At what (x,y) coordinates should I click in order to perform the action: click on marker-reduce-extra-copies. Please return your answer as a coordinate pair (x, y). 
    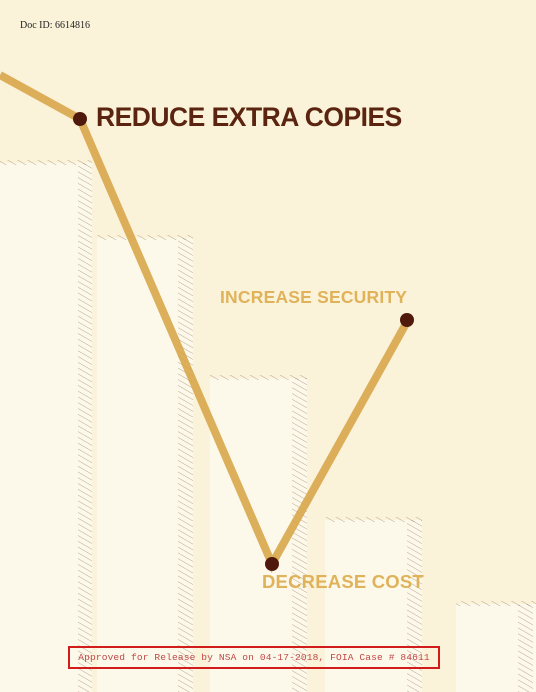
    Looking at the image, I should click on (80, 119).